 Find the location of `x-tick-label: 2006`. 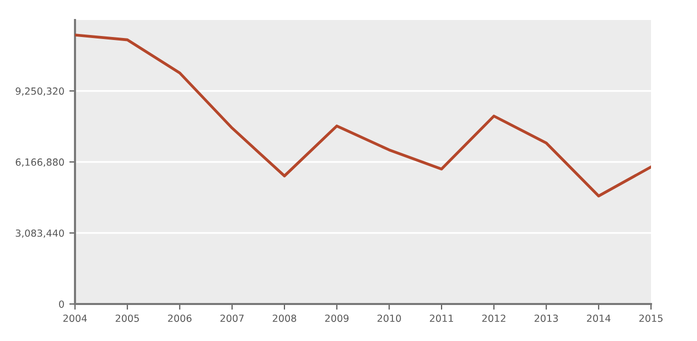

x-tick-label: 2006 is located at coordinates (180, 318).